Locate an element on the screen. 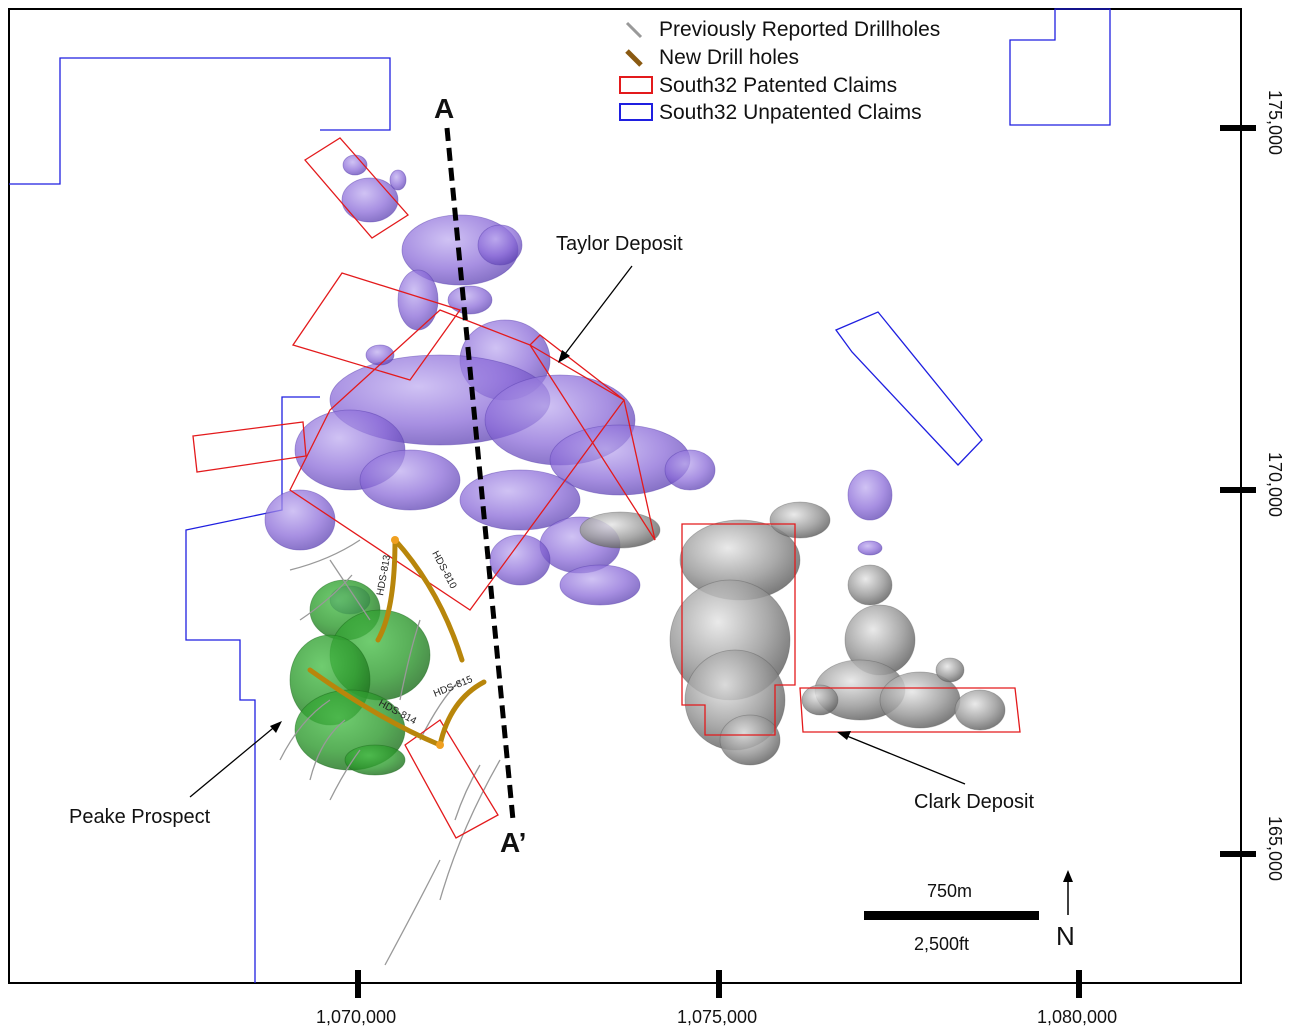  legend-unpatented-claims: South32 Unpatented Claims is located at coordinates (790, 112).